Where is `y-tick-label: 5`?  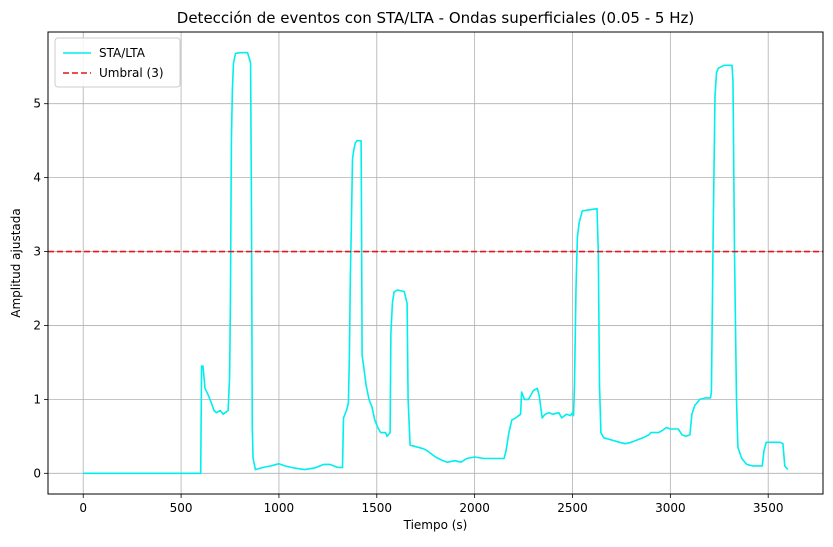
y-tick-label: 5 is located at coordinates (37, 104).